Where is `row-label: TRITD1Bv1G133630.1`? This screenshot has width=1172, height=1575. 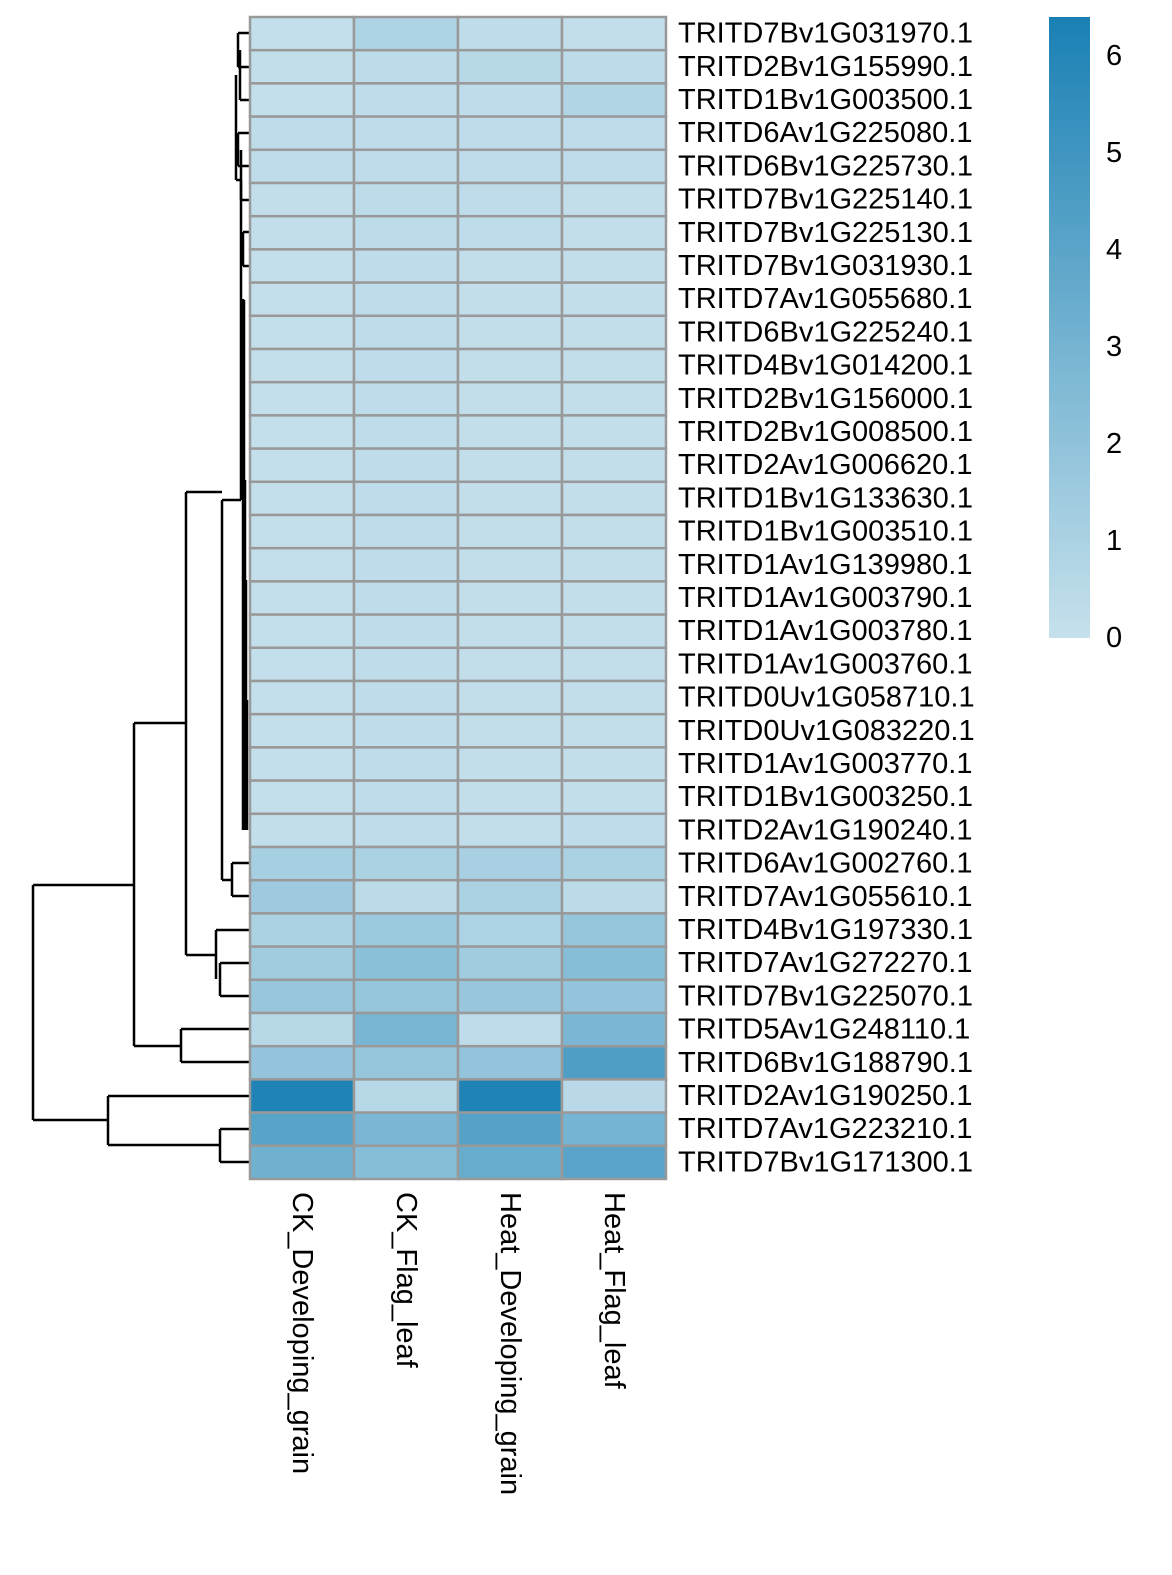 row-label: TRITD1Bv1G133630.1 is located at coordinates (825, 498).